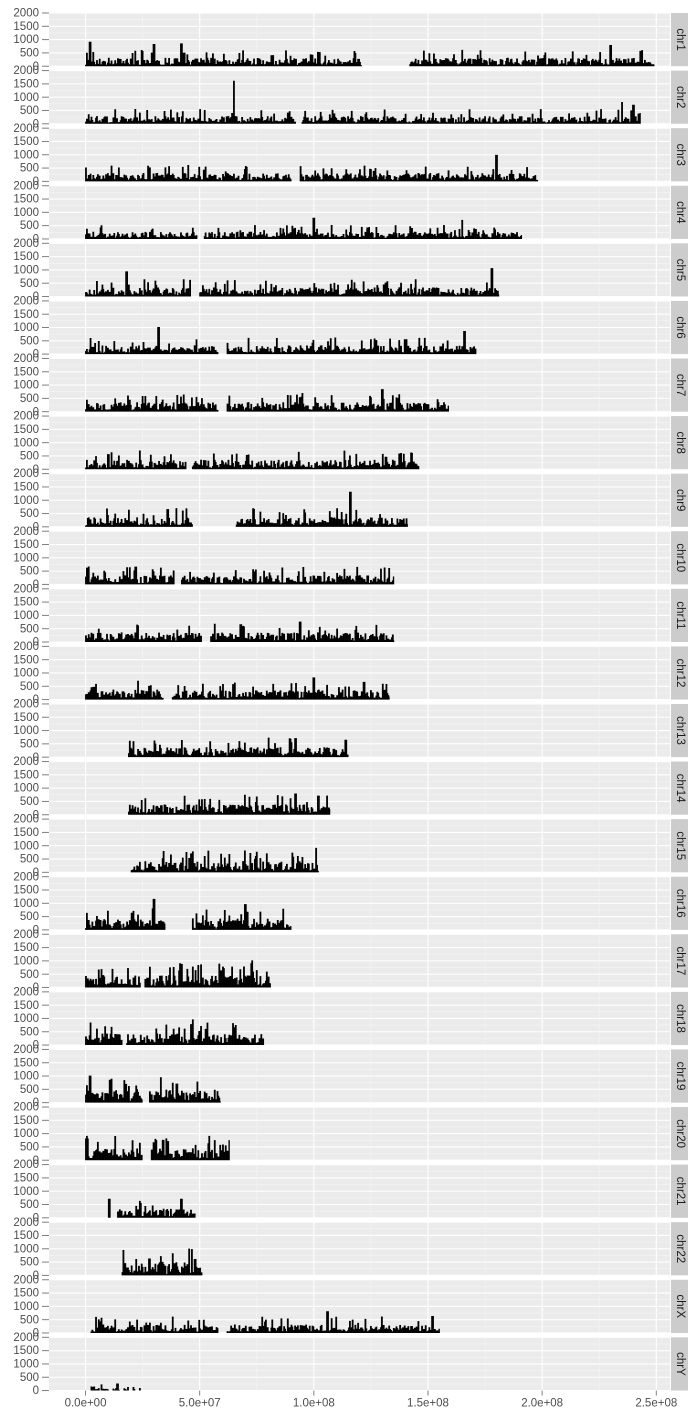  I want to click on coverage-series-chr11, so click(240, 631).